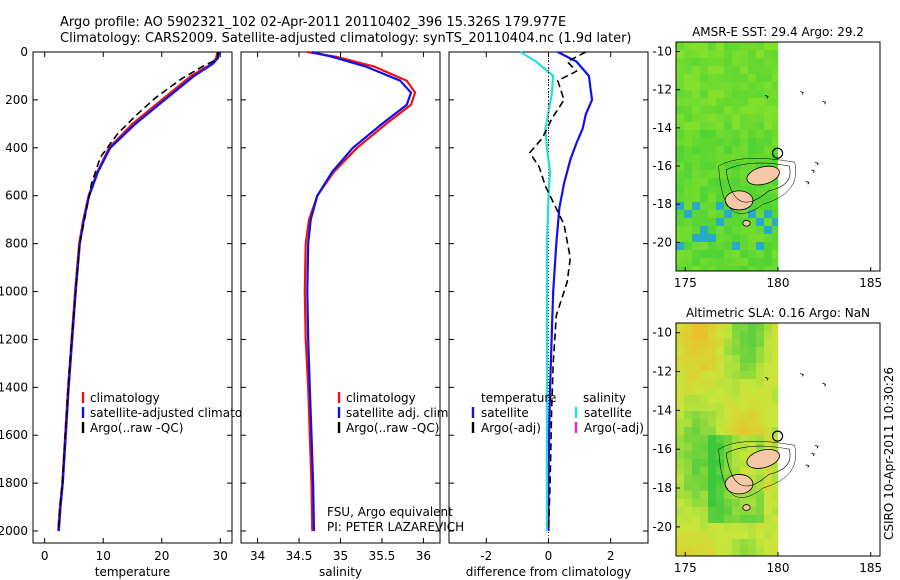 Image resolution: width=900 pixels, height=580 pixels. I want to click on sst_map-xtick-label: 185, so click(870, 283).